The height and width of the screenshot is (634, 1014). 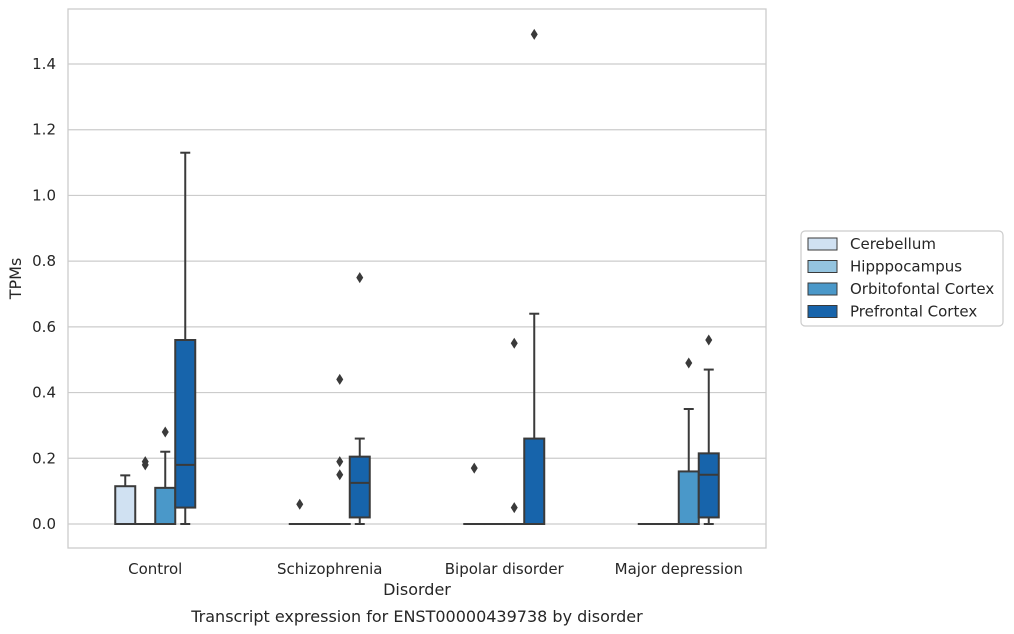 What do you see at coordinates (44, 261) in the screenshot?
I see `y-tick-label: 0.8` at bounding box center [44, 261].